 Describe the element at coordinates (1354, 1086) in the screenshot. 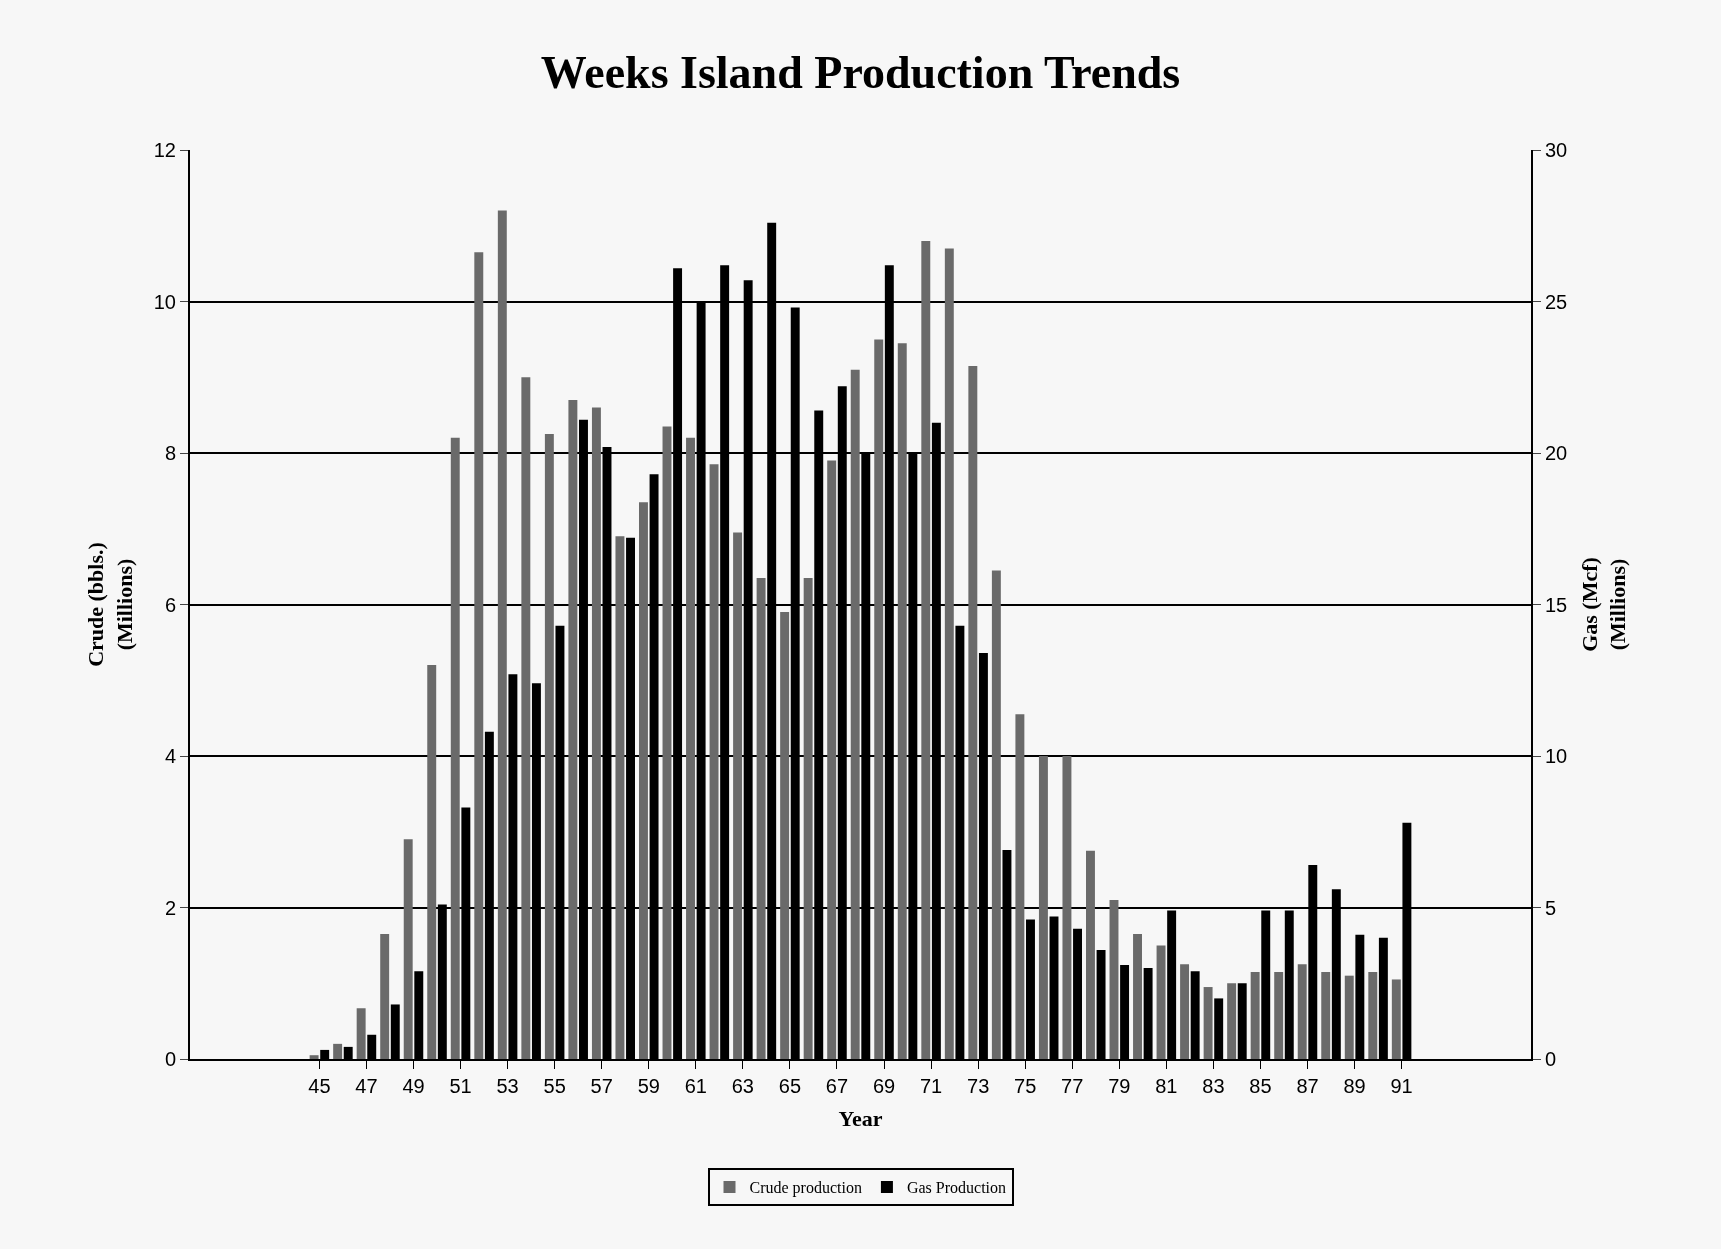

I see `x-tick-label: 89` at that location.